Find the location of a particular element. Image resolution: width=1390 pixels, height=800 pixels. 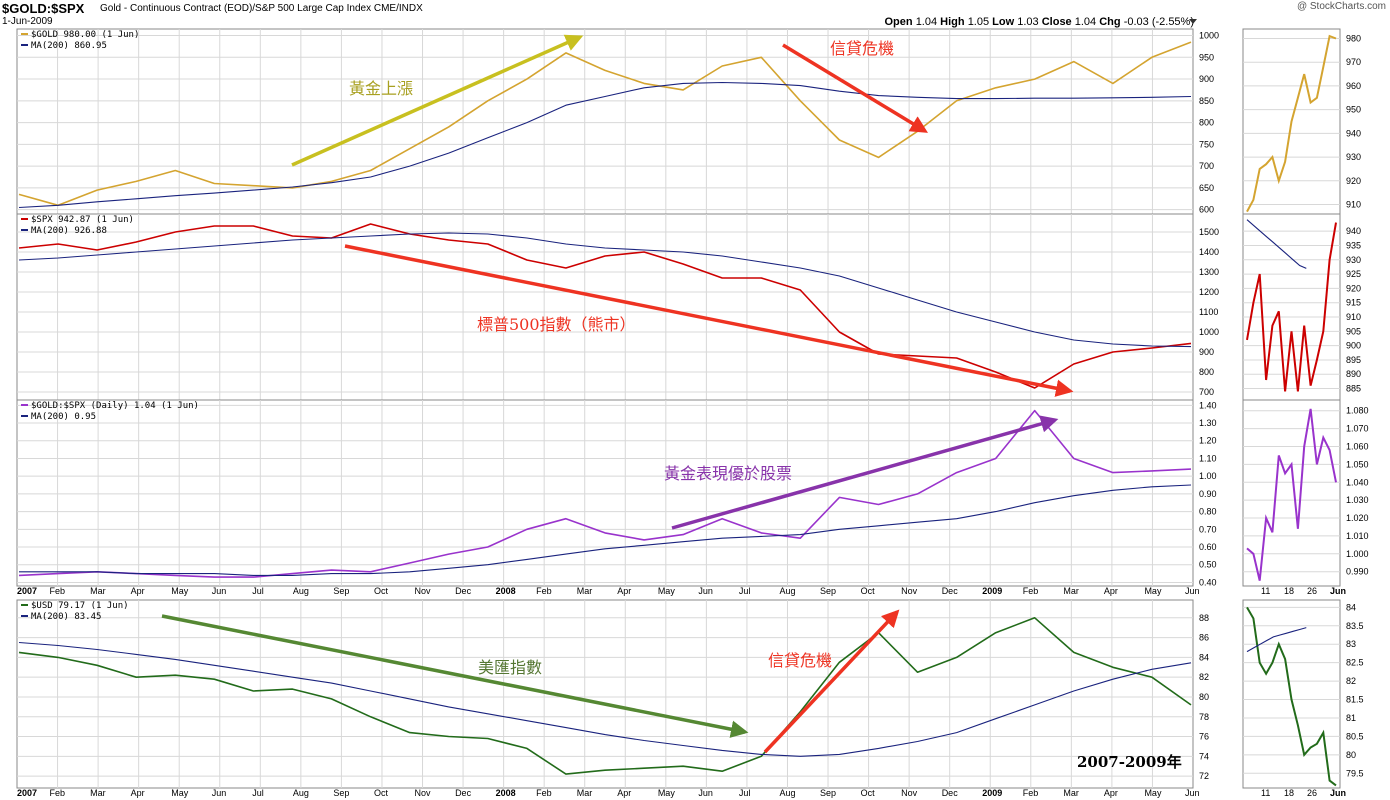

y-tick-label: 80 is located at coordinates (1204, 697).